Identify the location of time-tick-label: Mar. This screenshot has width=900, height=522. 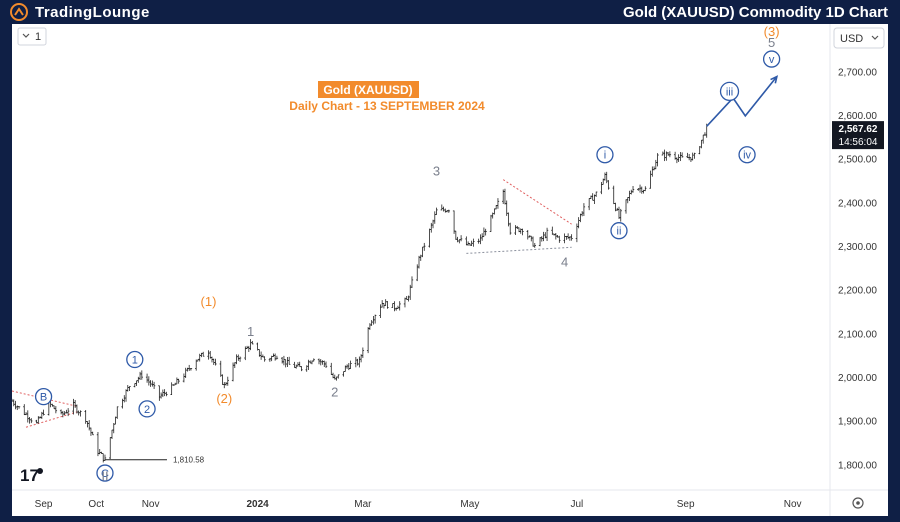
(363, 504).